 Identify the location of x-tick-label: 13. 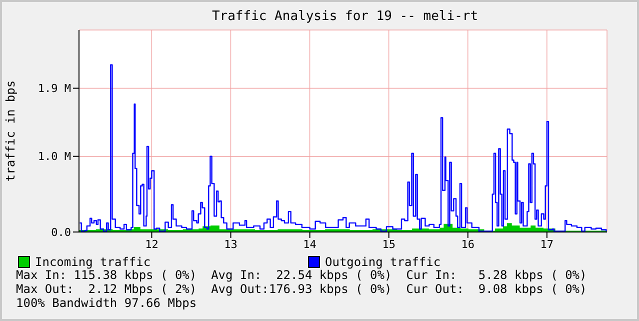
(231, 244).